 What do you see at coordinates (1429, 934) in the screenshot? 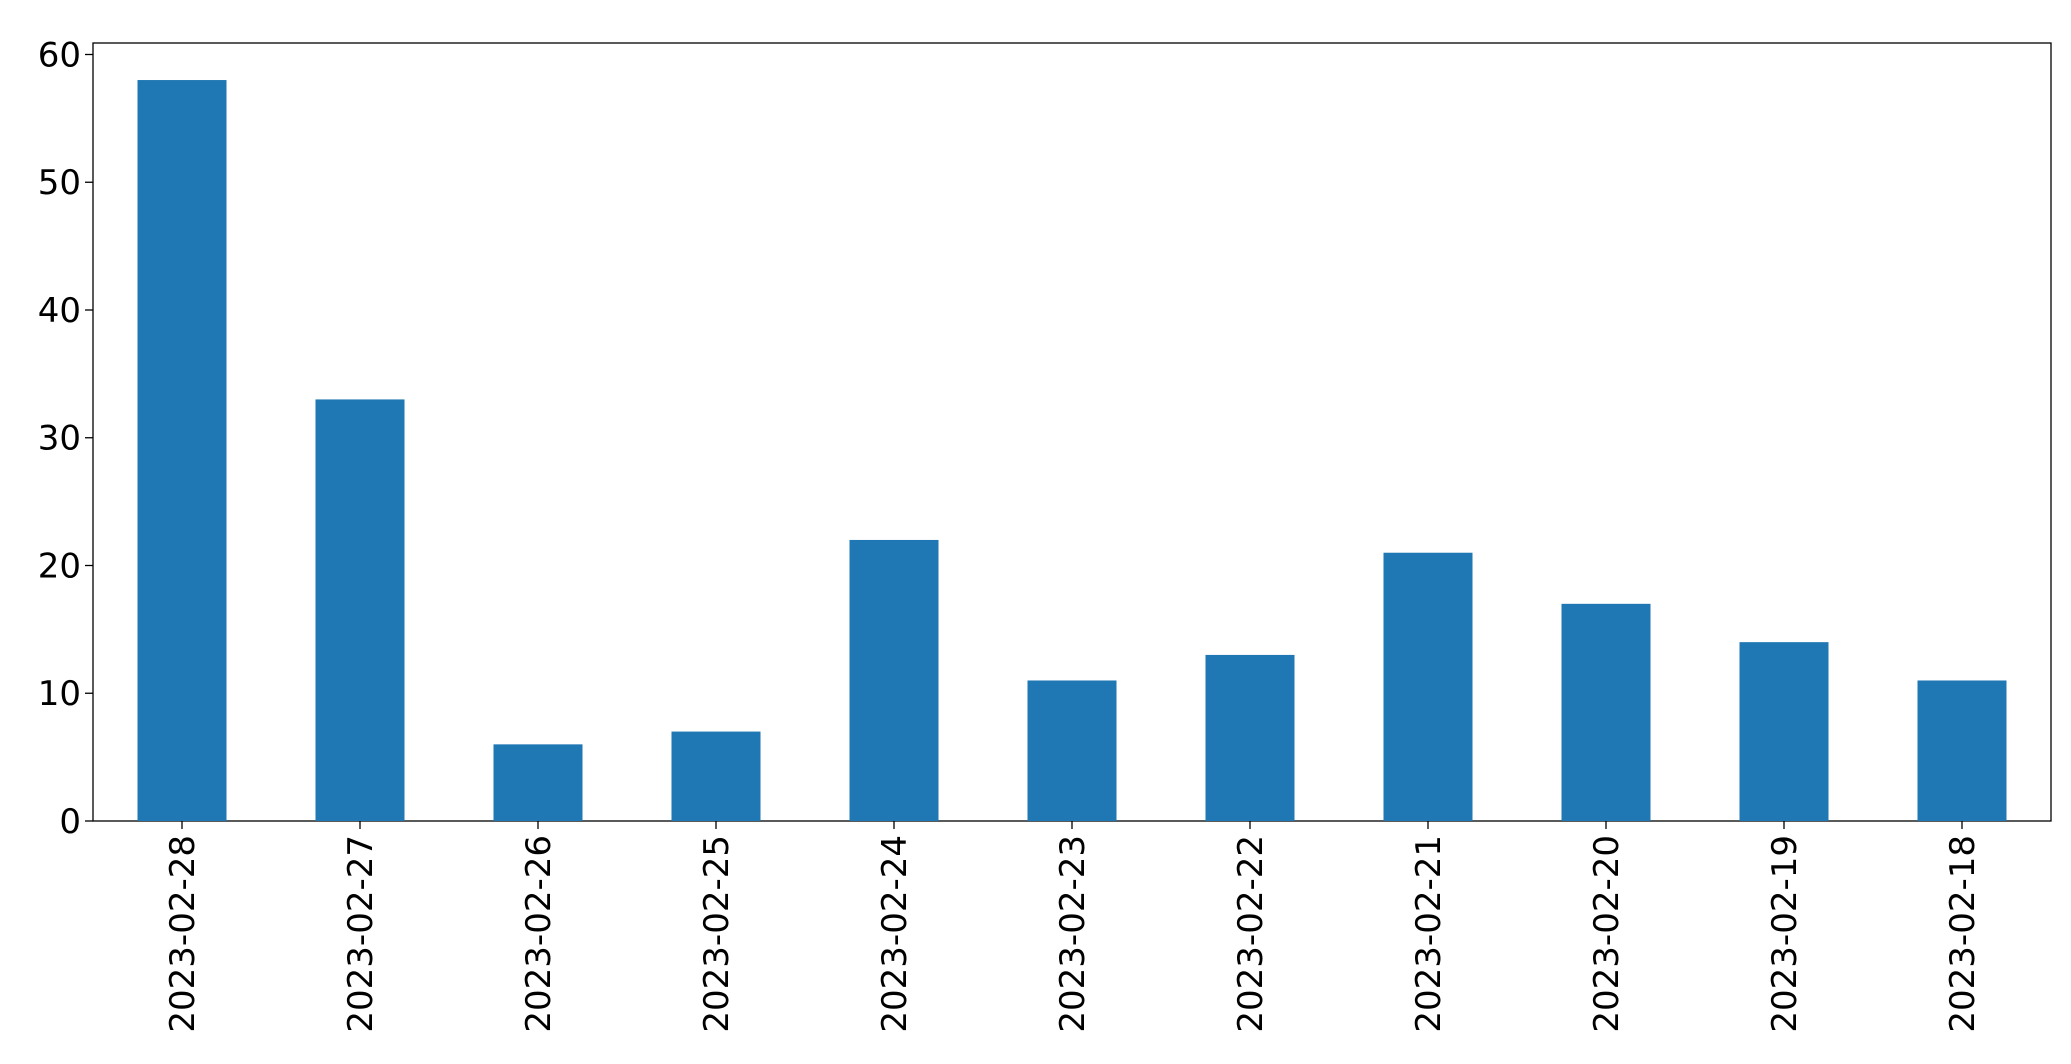
I see `x-tick-label: 2023-02-21` at bounding box center [1429, 934].